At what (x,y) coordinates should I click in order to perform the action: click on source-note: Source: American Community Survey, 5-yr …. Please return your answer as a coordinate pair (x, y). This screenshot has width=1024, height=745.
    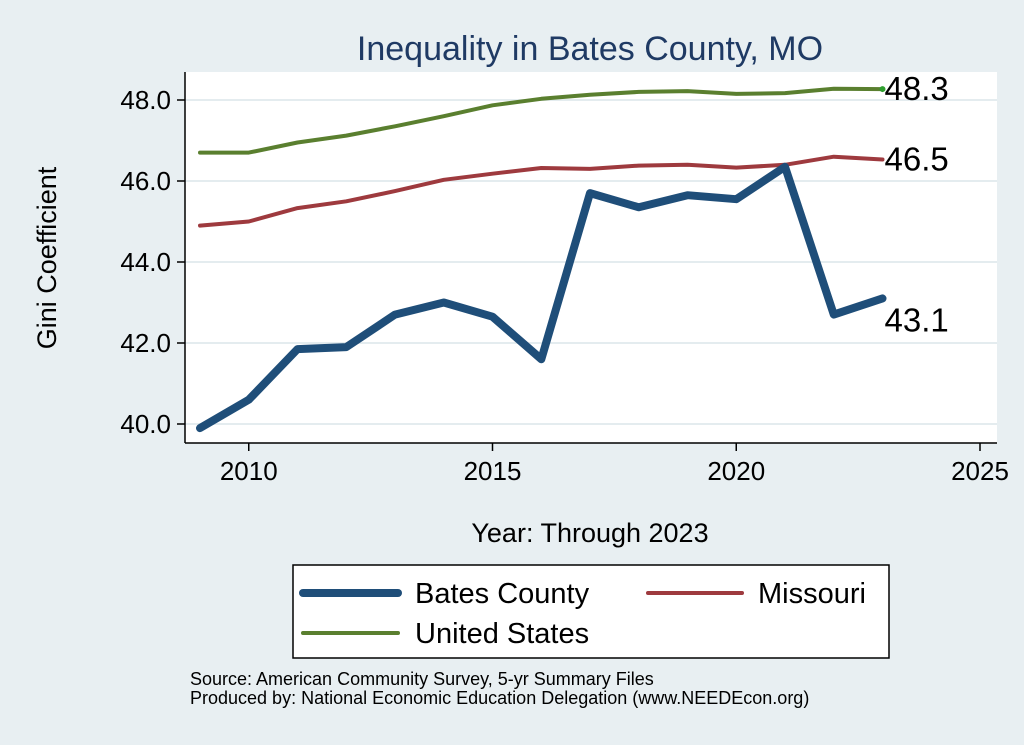
    Looking at the image, I should click on (499, 689).